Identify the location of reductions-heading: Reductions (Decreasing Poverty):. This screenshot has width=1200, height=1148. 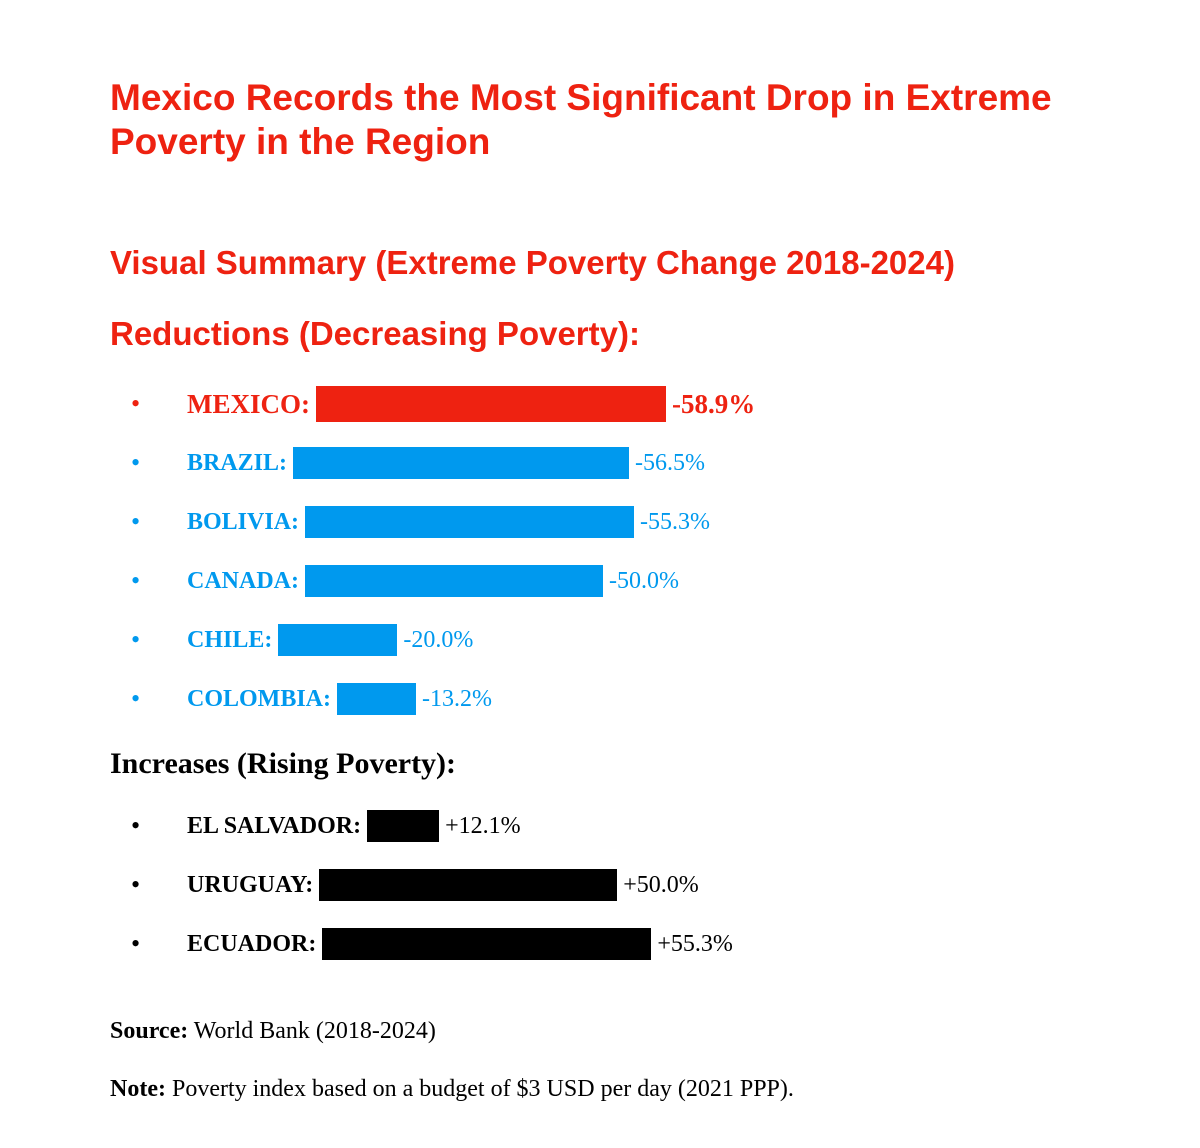
(375, 333).